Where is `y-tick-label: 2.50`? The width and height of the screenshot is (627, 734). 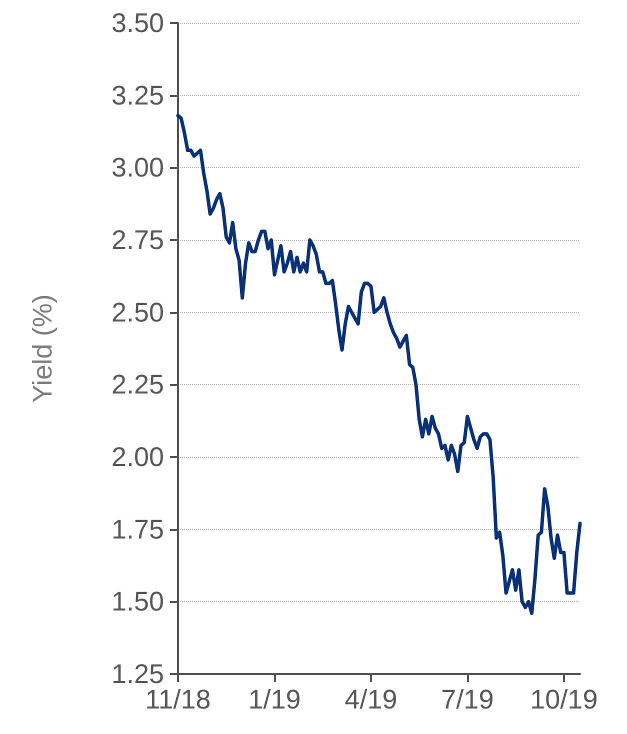
y-tick-label: 2.50 is located at coordinates (137, 312).